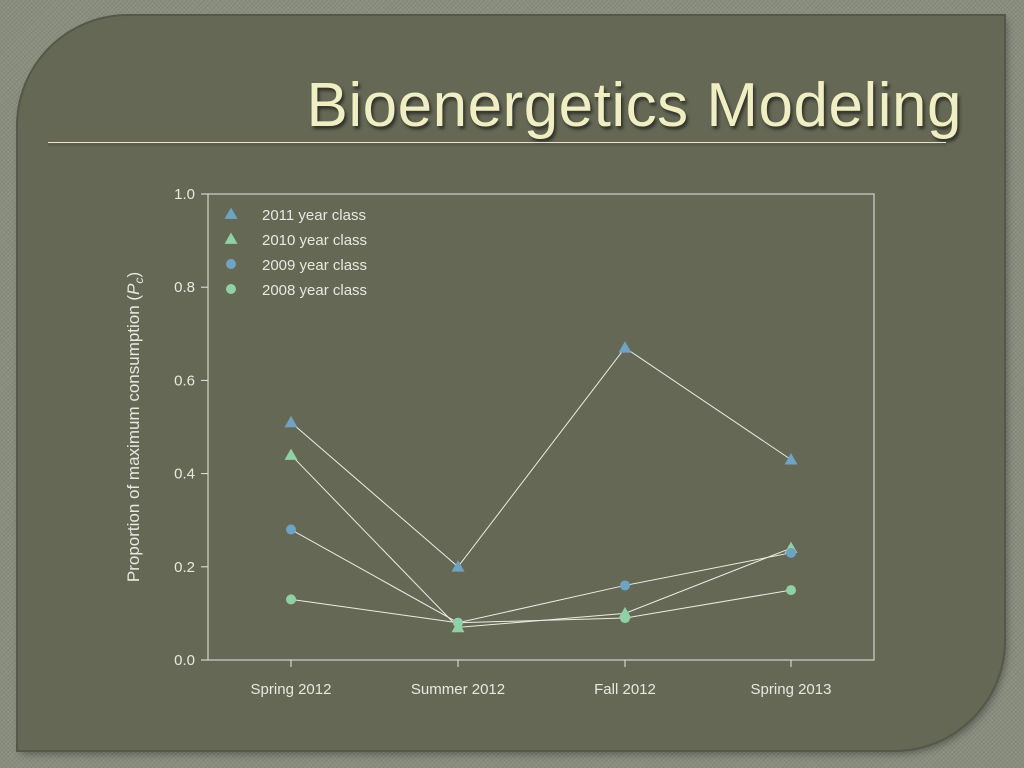 This screenshot has width=1024, height=768. What do you see at coordinates (139, 281) in the screenshot?
I see `y-axis-label-subscript: c` at bounding box center [139, 281].